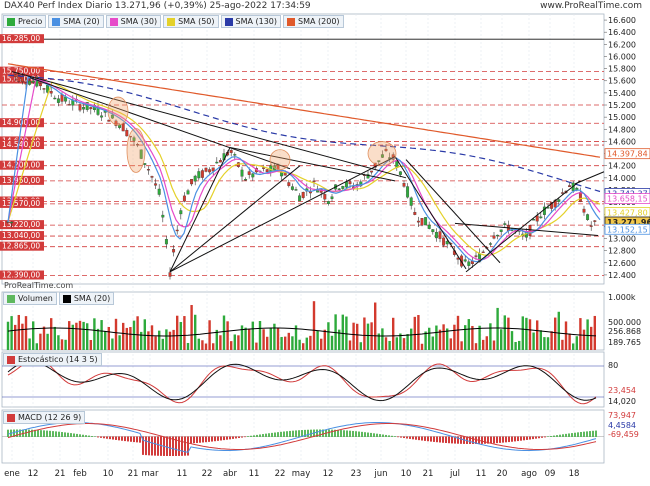 This screenshot has width=650, height=486. I want to click on price-tick-label: 15.400, so click(622, 93).